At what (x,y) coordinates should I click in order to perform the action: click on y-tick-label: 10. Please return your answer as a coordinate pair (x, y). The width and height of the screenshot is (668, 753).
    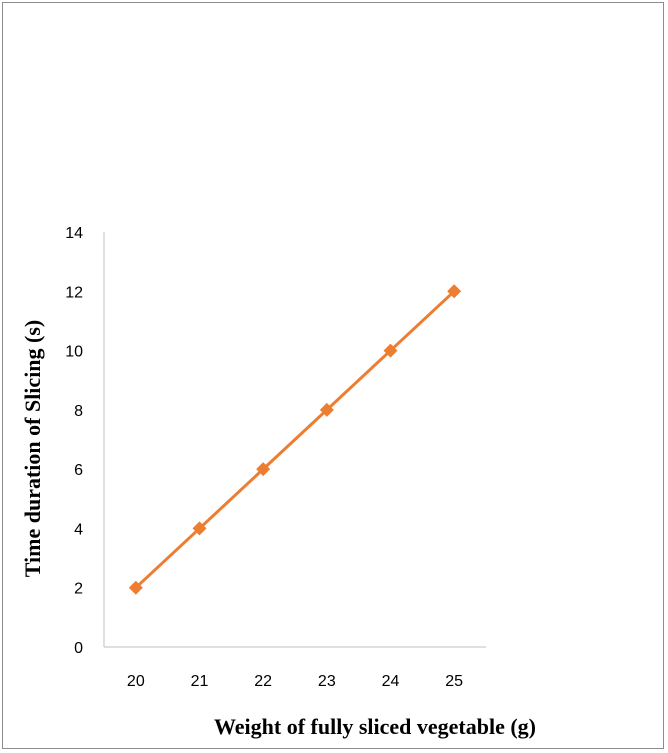
    Looking at the image, I should click on (74, 352).